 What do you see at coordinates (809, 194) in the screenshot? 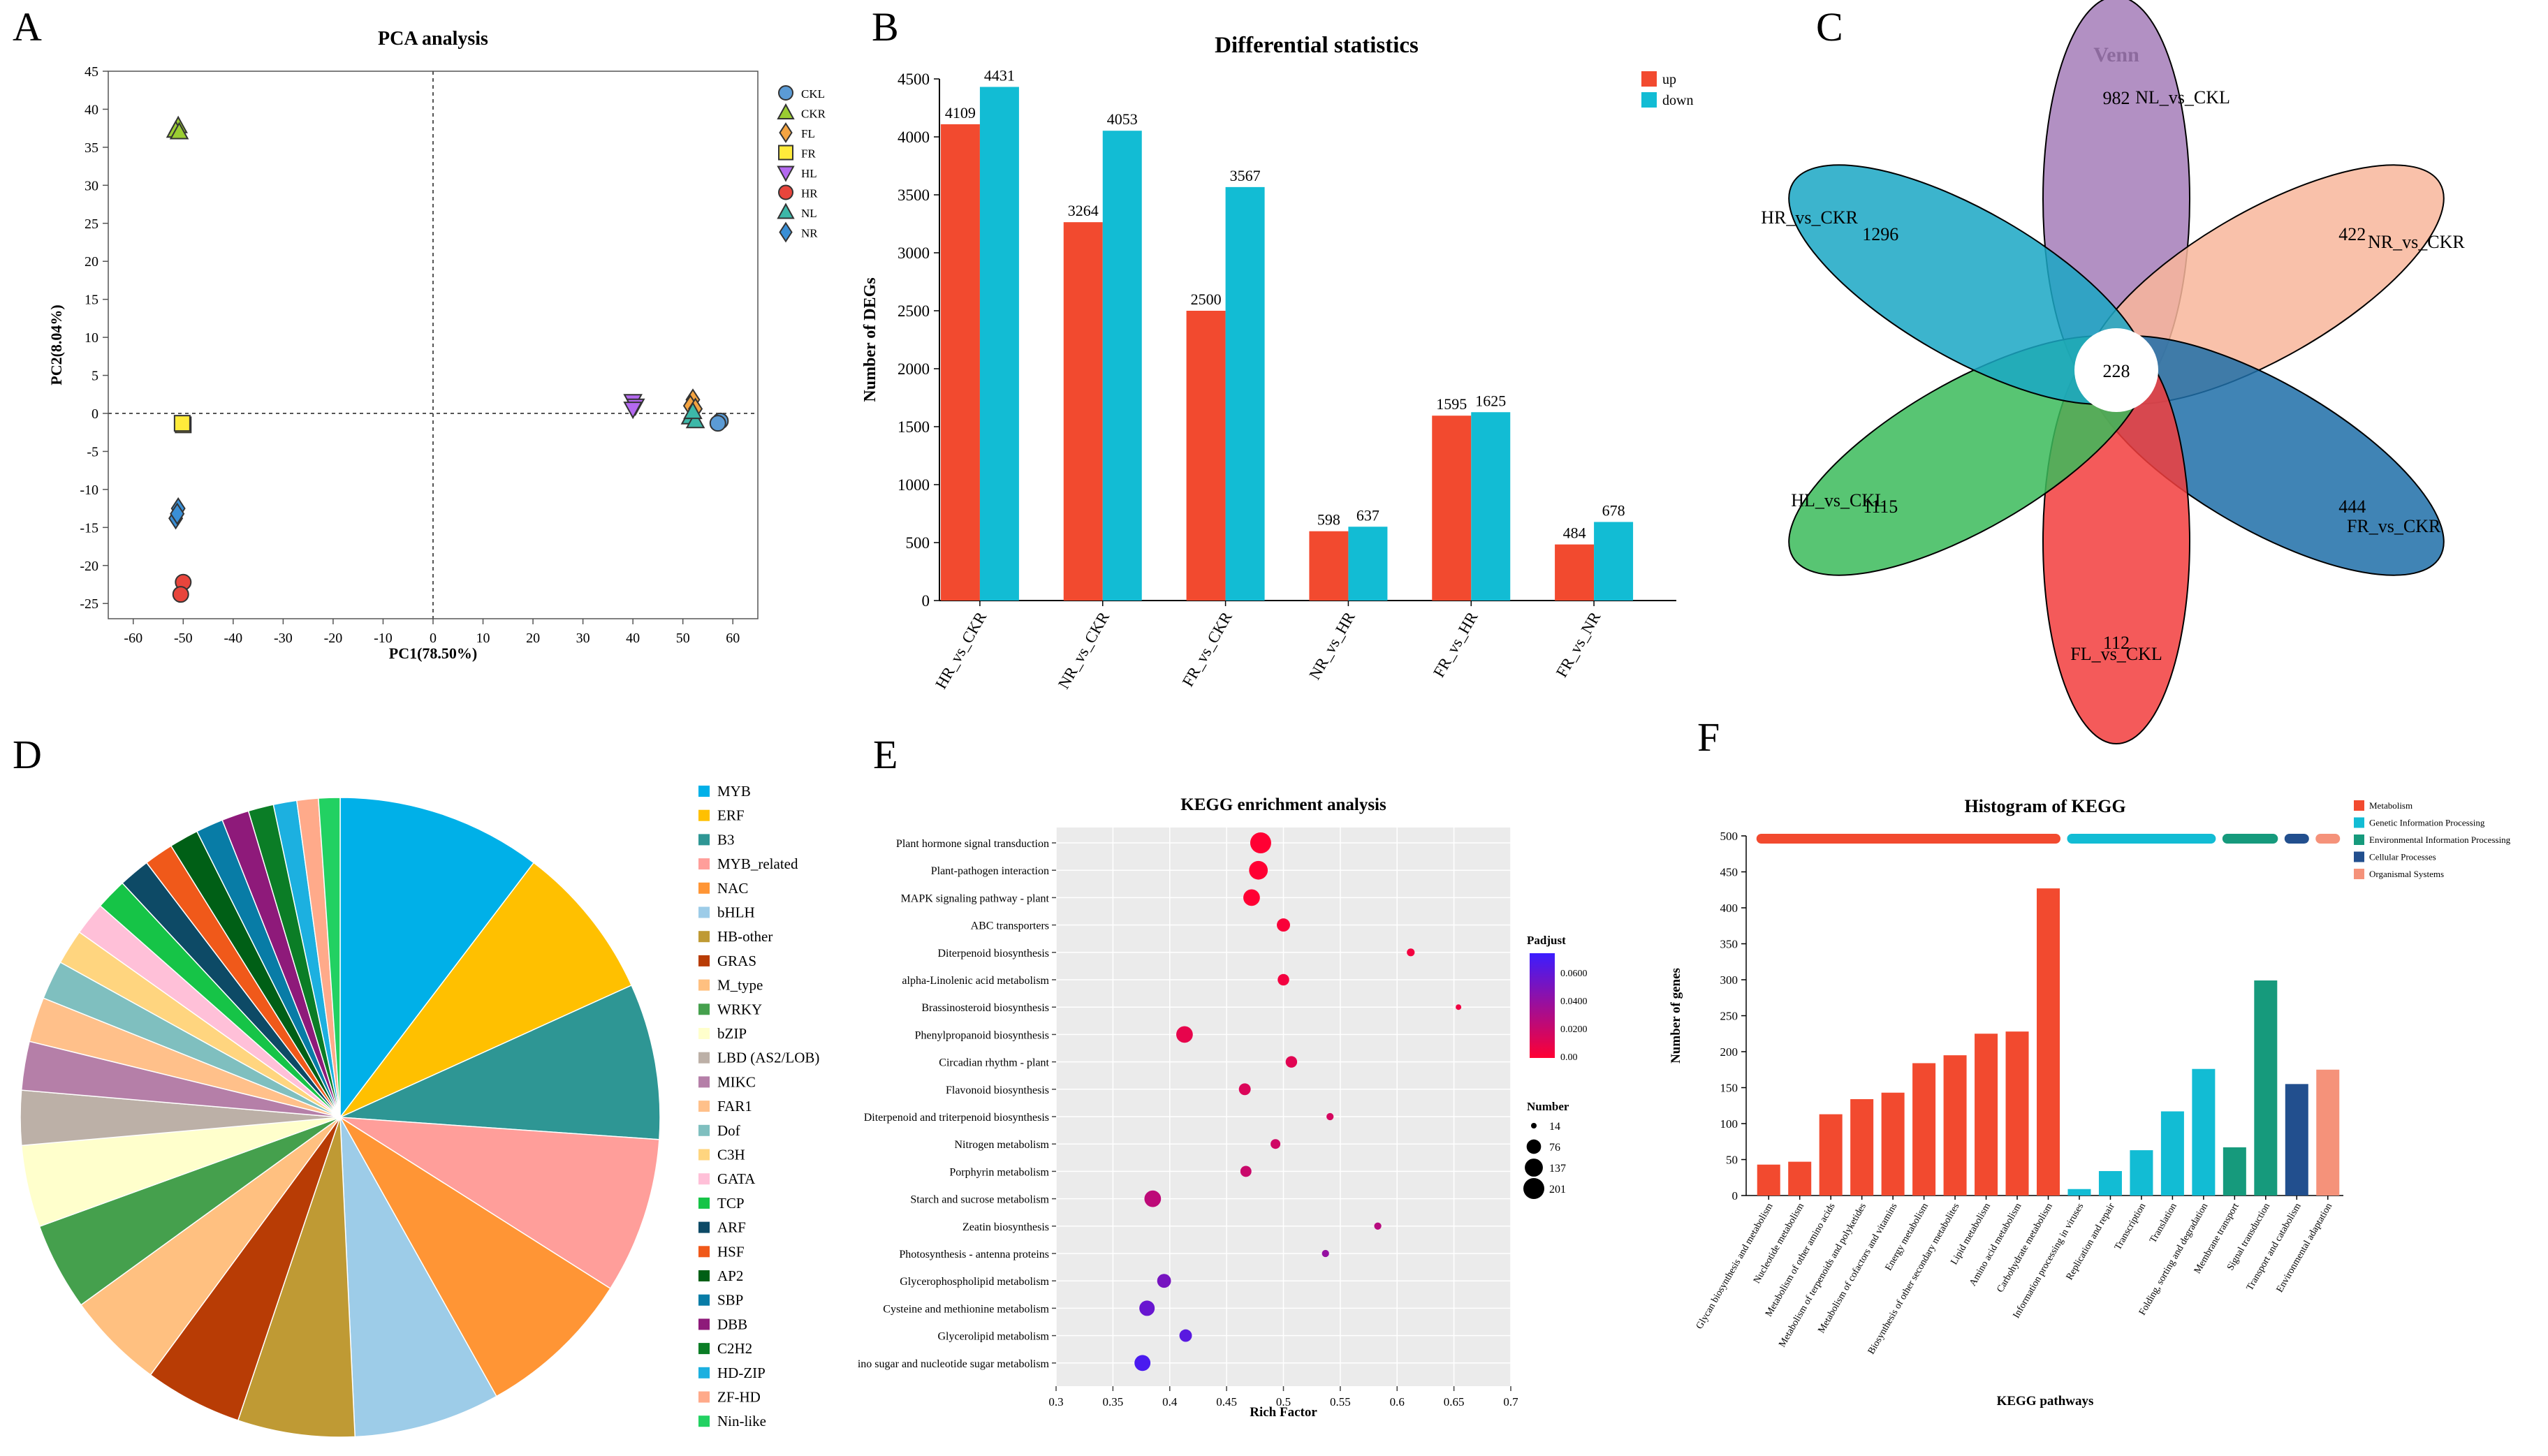
I see `pca-legend-label: HR` at bounding box center [809, 194].